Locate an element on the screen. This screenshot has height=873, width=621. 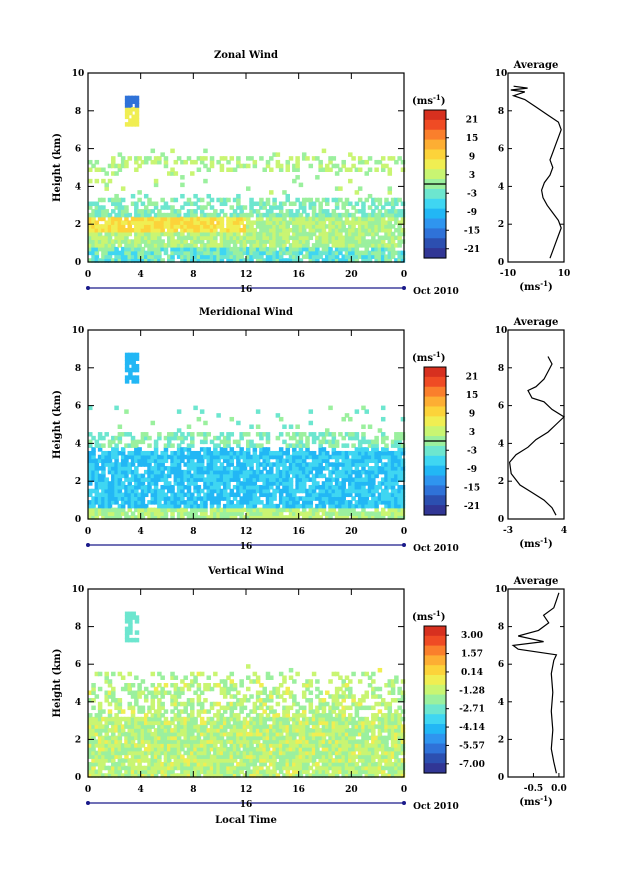
average-y-tick-label: 10 is located at coordinates (501, 74).